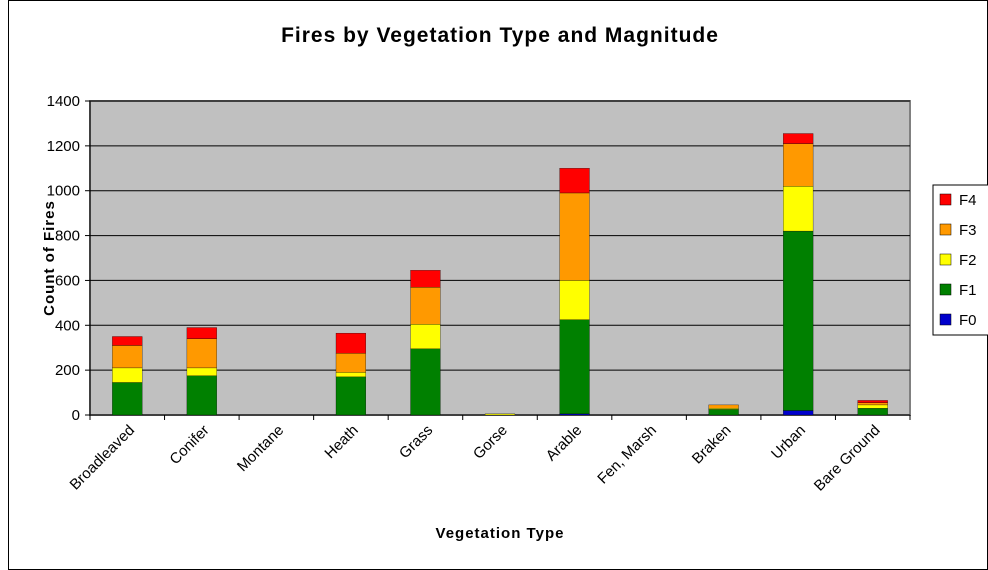 The image size is (988, 570). Describe the element at coordinates (67, 325) in the screenshot. I see `y-tick-label: 400` at that location.